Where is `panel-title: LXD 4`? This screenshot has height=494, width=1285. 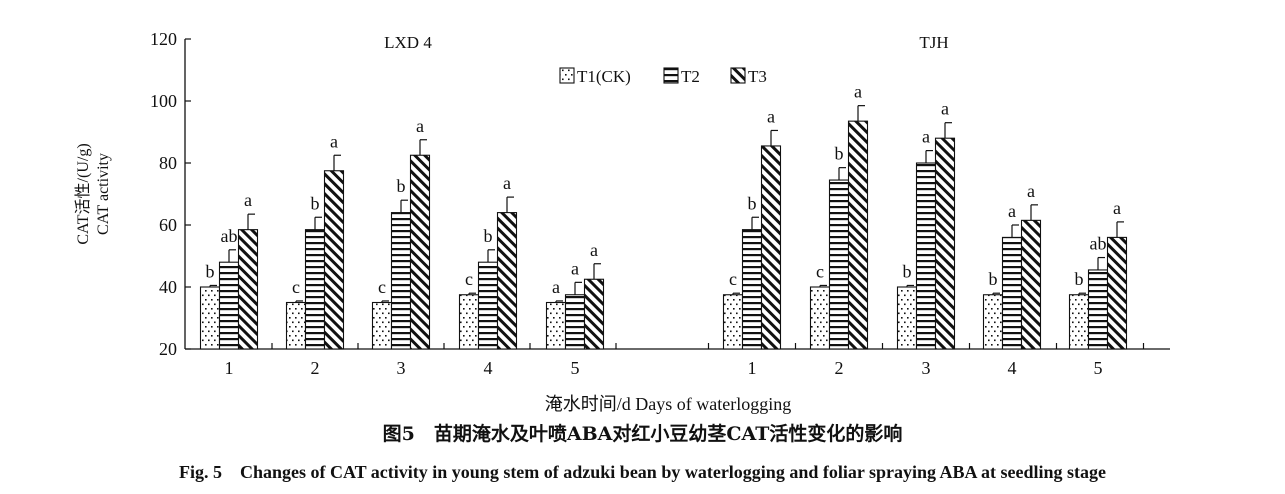
panel-title: LXD 4 is located at coordinates (408, 42).